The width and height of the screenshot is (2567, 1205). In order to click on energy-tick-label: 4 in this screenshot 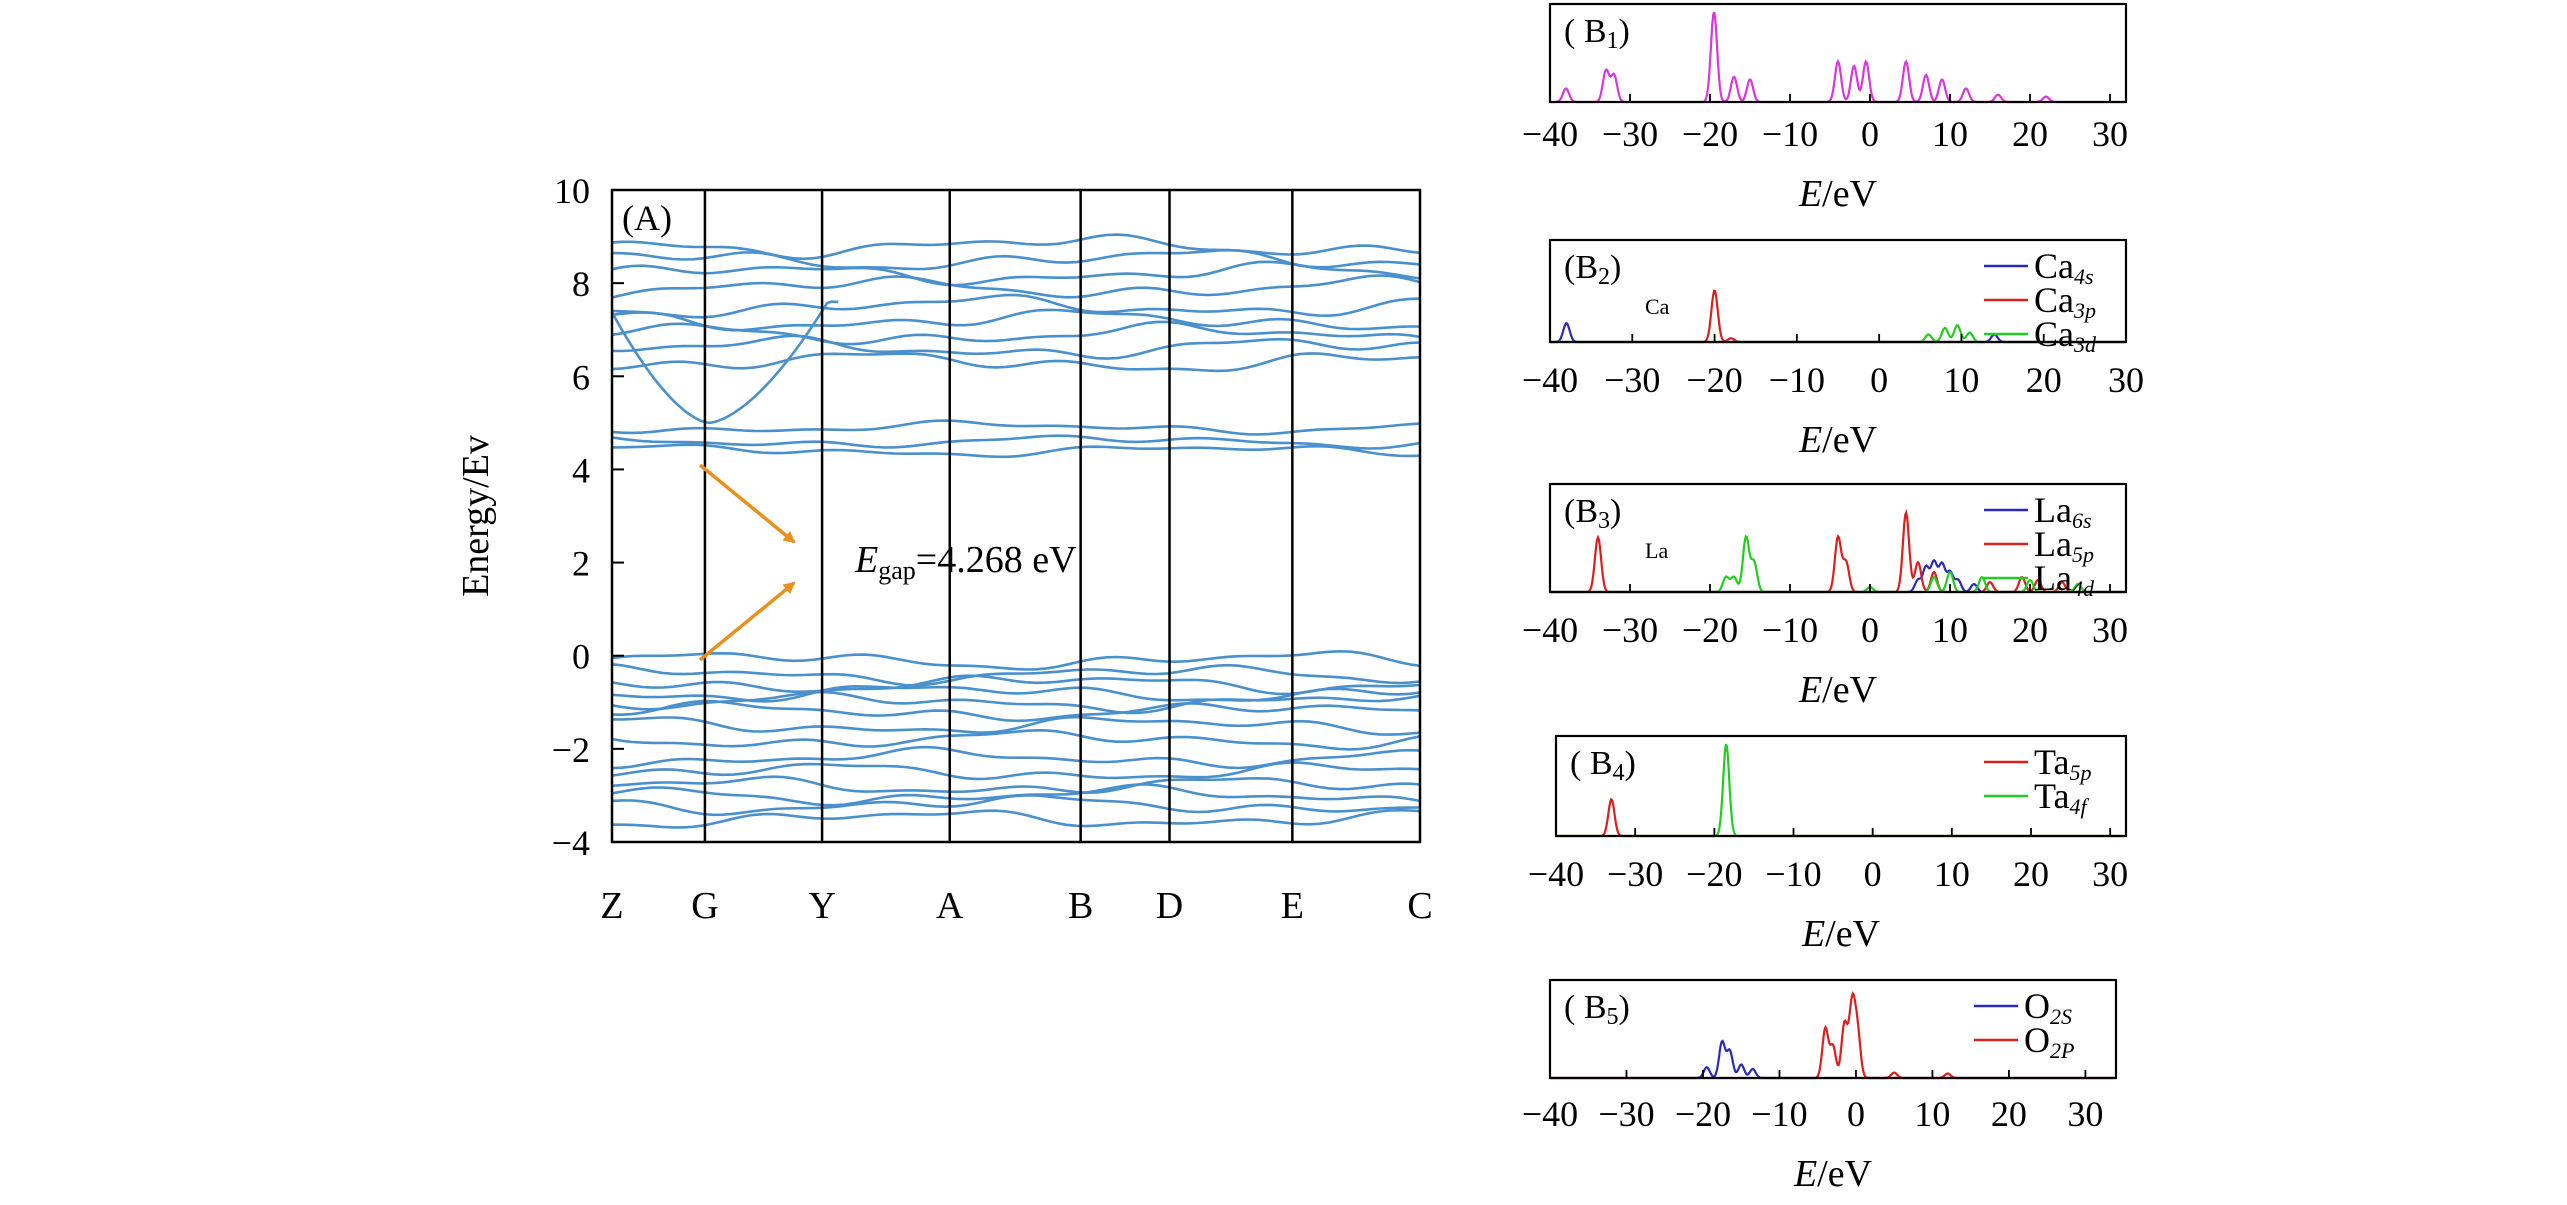, I will do `click(581, 470)`.